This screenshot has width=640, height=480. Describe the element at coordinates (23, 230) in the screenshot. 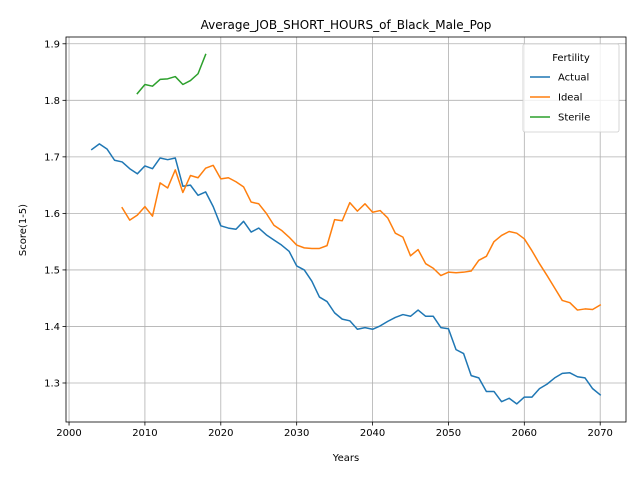

I see `y-axis-label: Score(1-5)` at that location.